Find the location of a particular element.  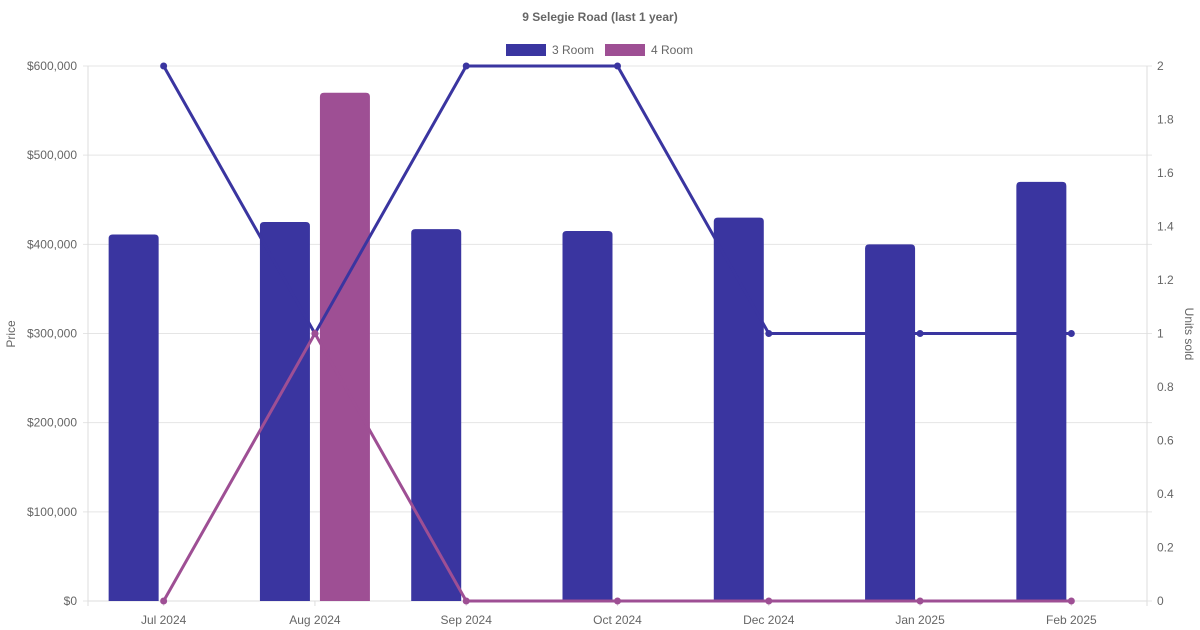

point-units-4-room-oct-2024 is located at coordinates (617, 601).